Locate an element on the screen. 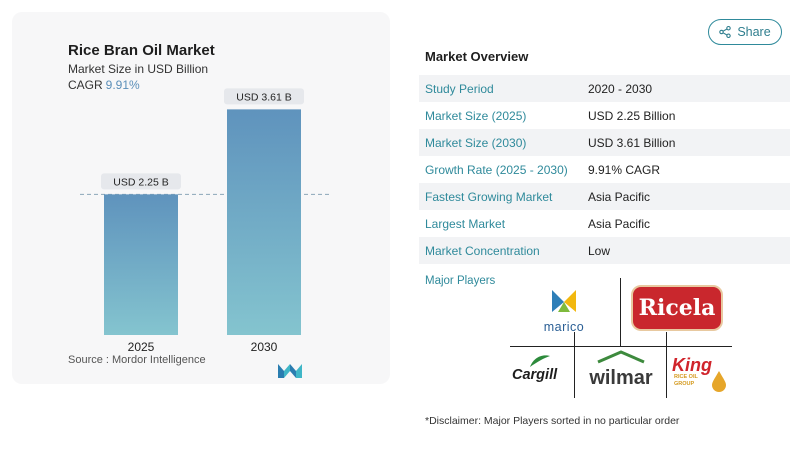 The width and height of the screenshot is (800, 450). overview-row: Market Size (2025) USD 2.25 Billion is located at coordinates (604, 115).